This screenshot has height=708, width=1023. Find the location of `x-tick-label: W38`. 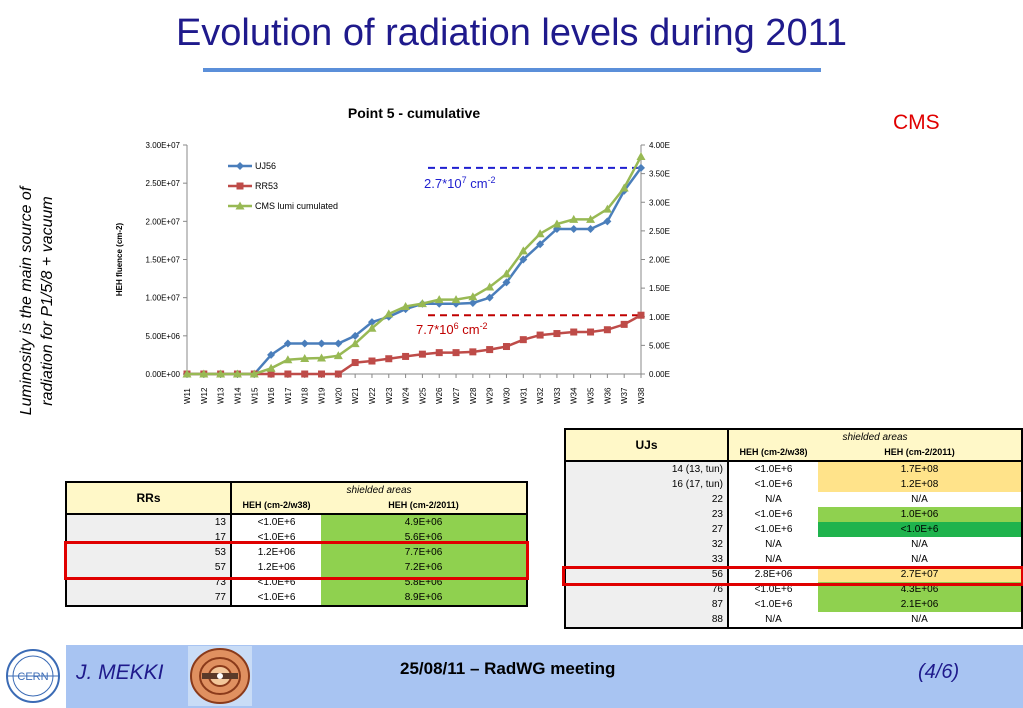

x-tick-label: W38 is located at coordinates (641, 395).